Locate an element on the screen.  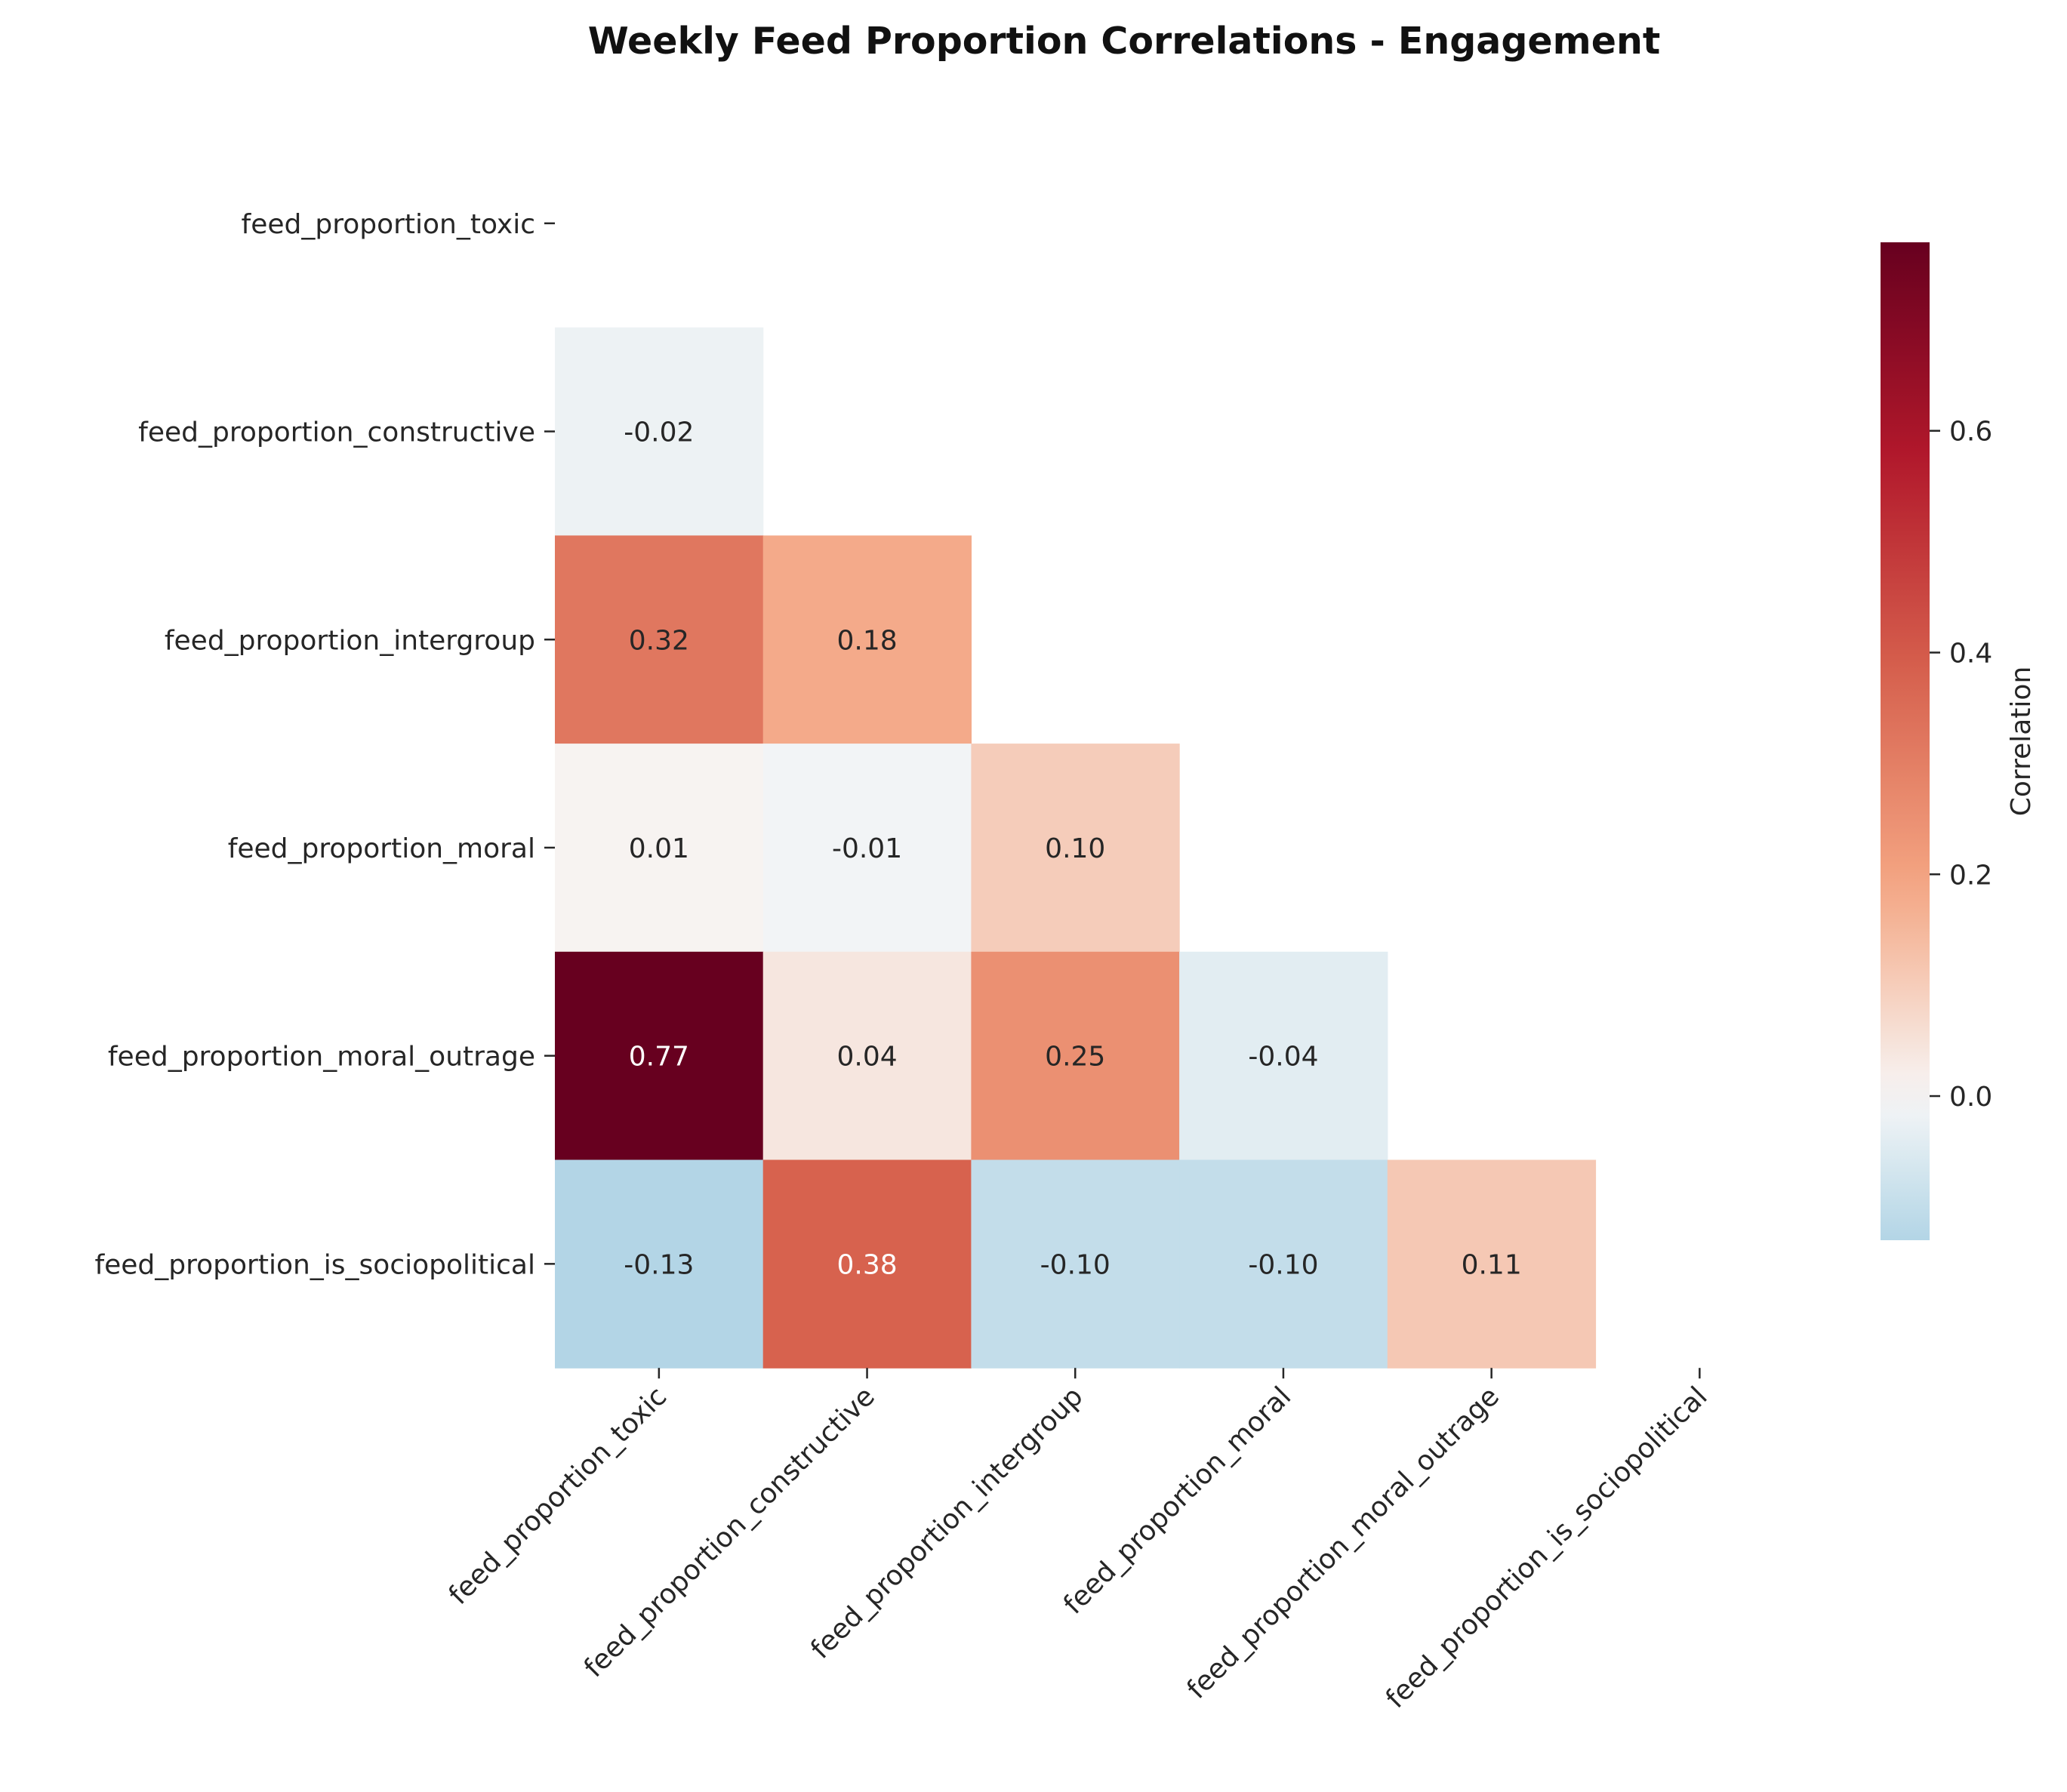
colorbar-tick-label-3: 0.6 is located at coordinates (1970, 433).